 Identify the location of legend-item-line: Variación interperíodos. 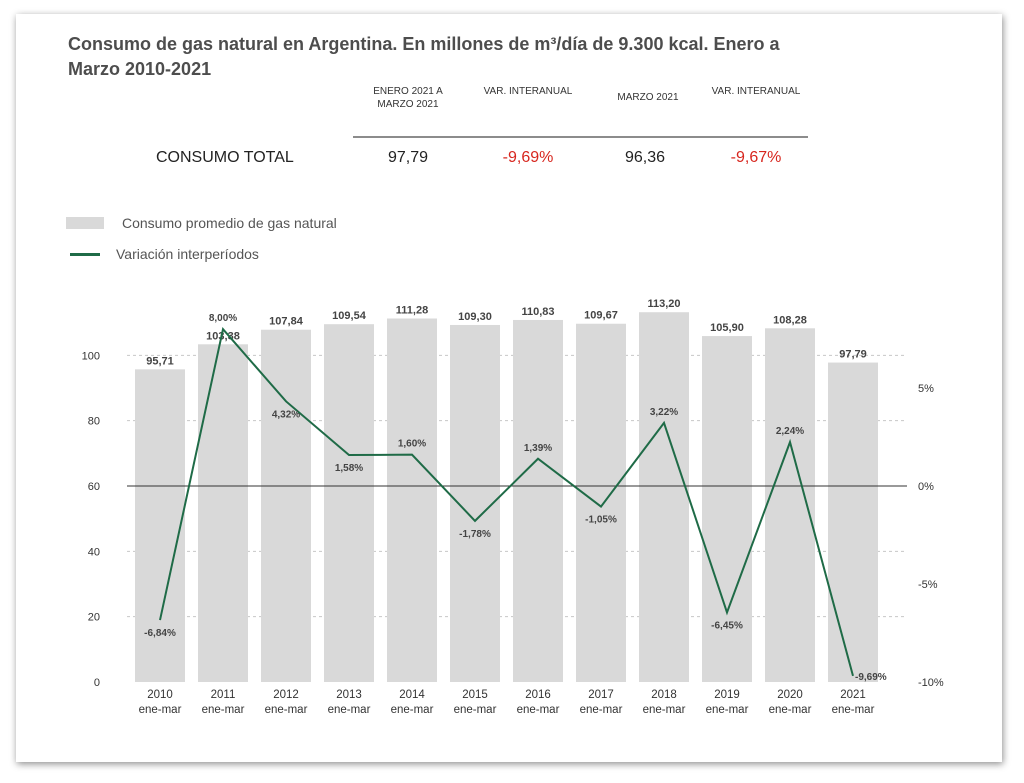
(162, 254).